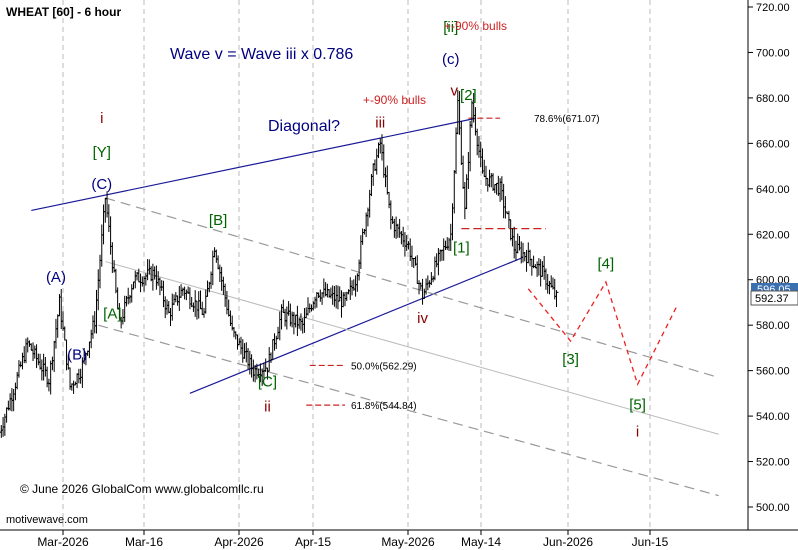 The image size is (798, 550). I want to click on wave-label: ii, so click(267, 407).